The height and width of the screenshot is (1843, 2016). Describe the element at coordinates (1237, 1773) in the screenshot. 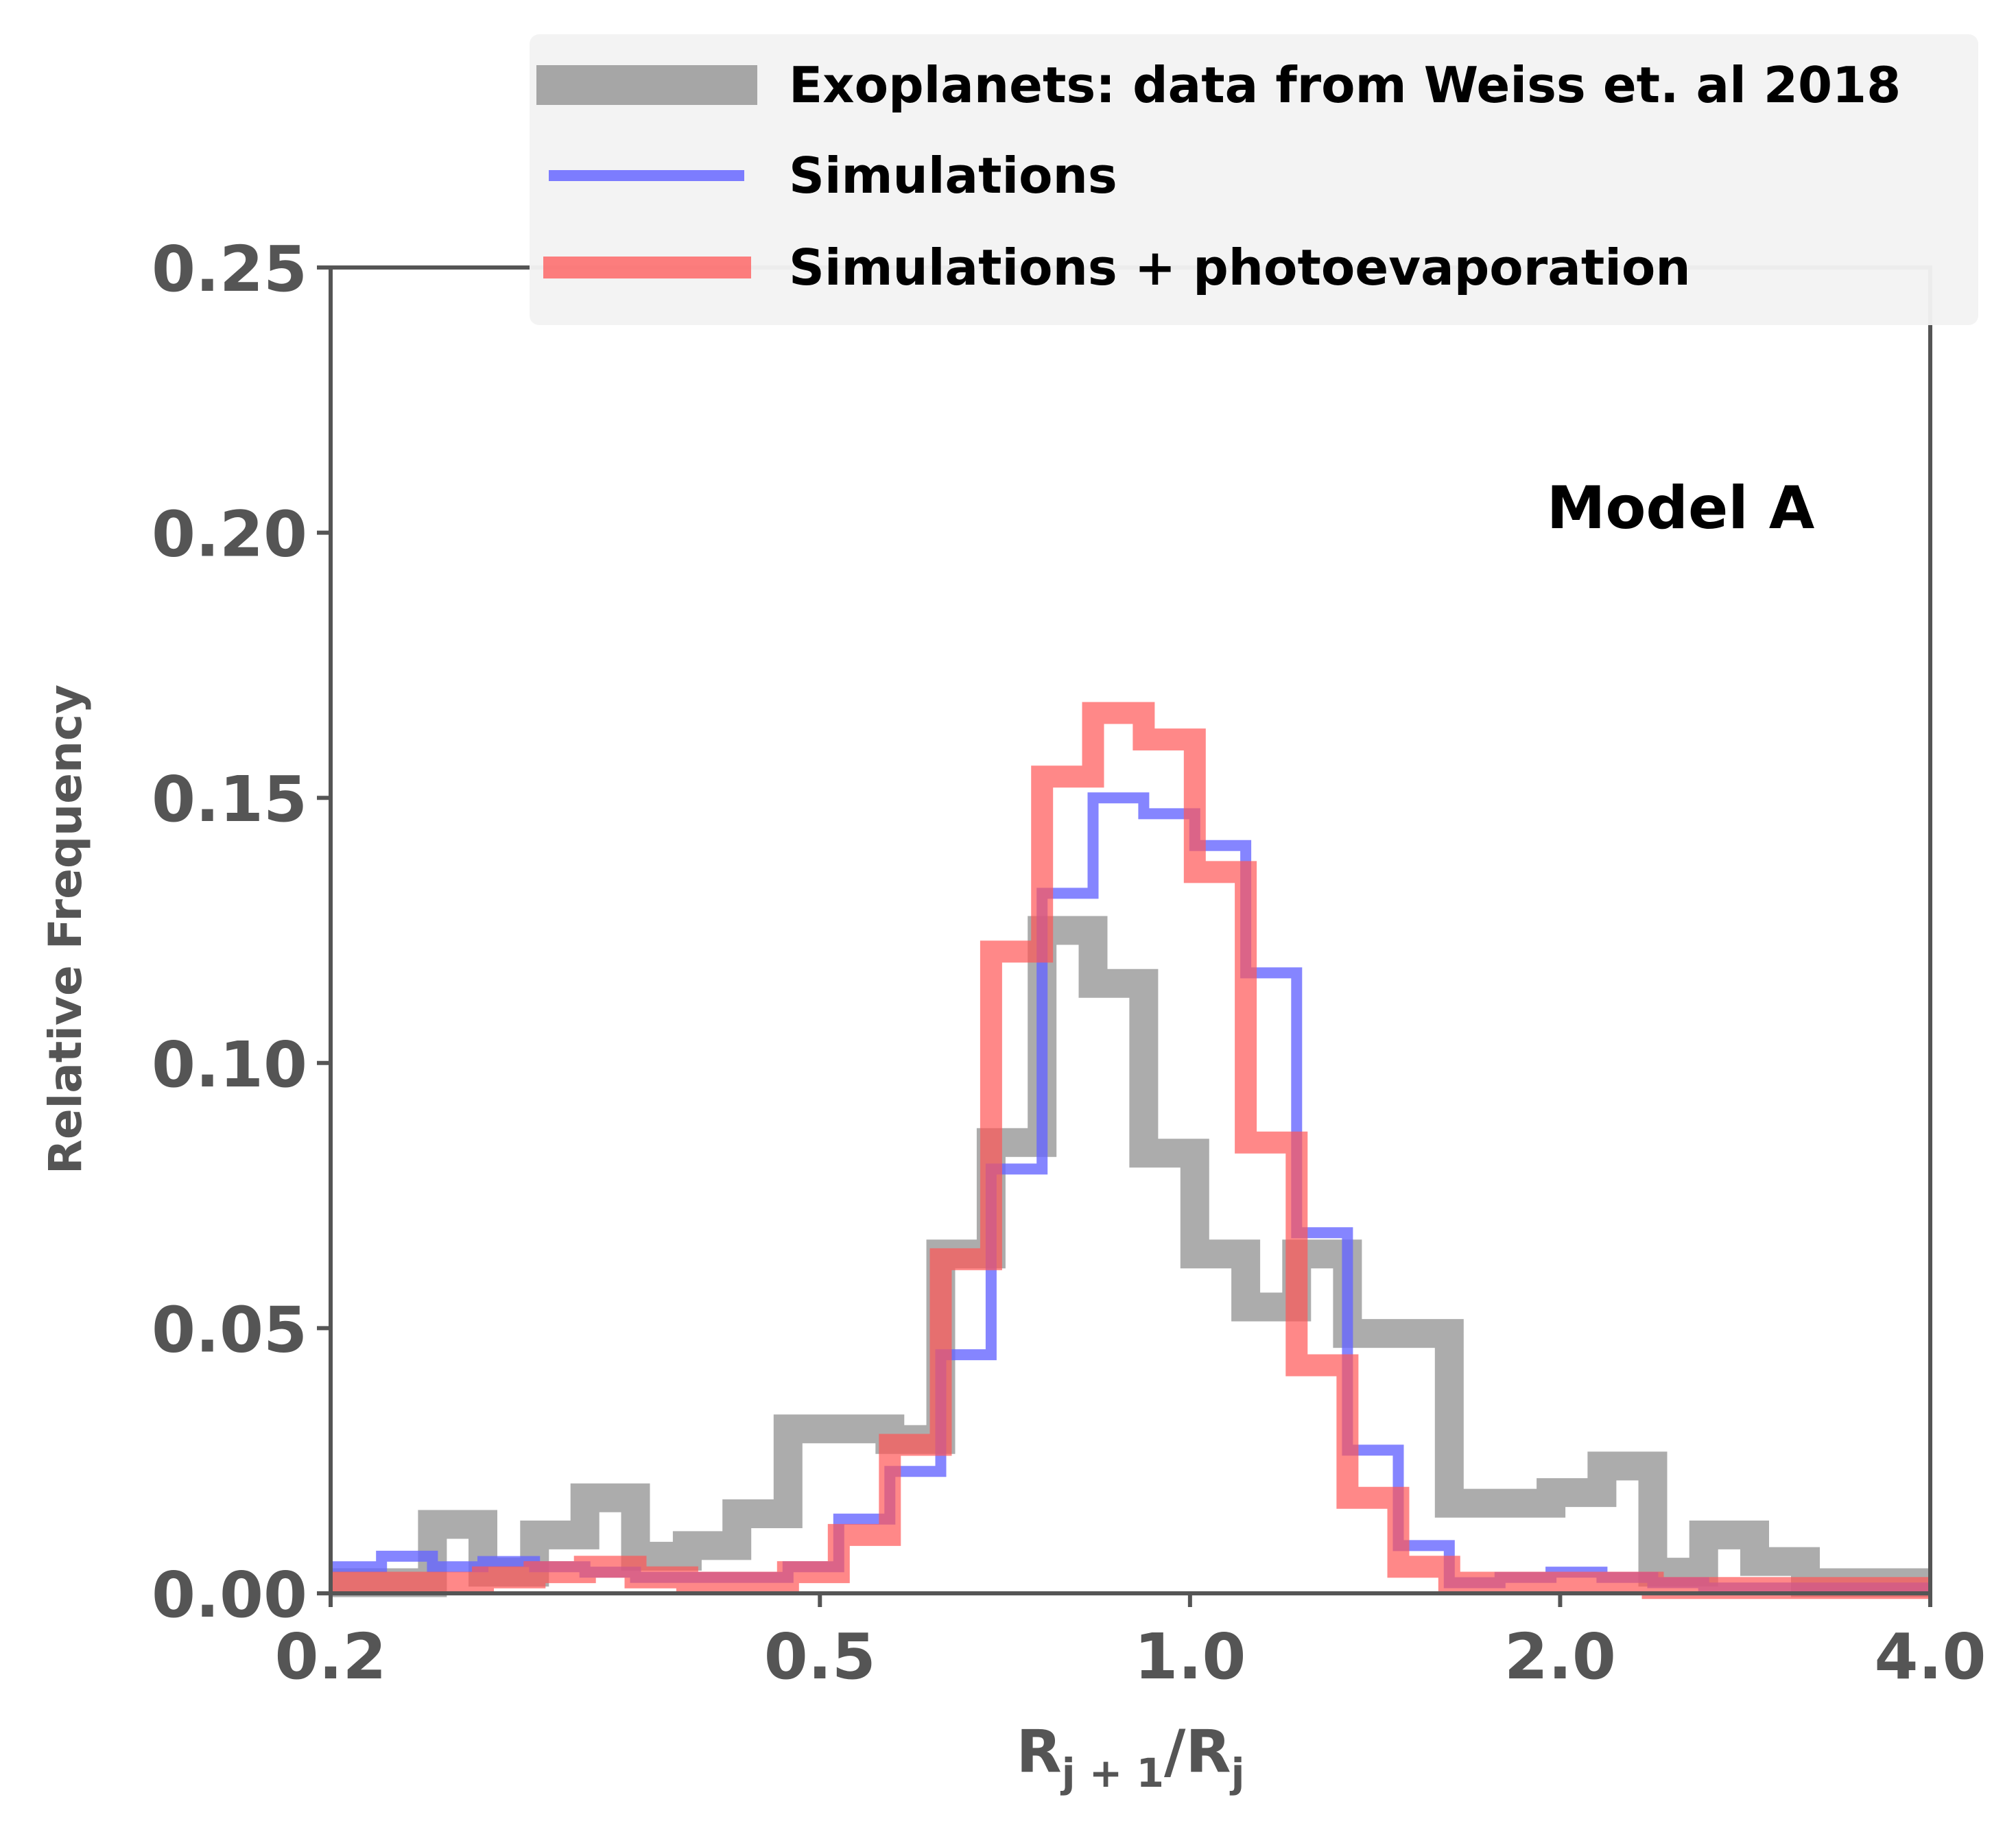

I see `x-axis-title-sub2: j` at that location.